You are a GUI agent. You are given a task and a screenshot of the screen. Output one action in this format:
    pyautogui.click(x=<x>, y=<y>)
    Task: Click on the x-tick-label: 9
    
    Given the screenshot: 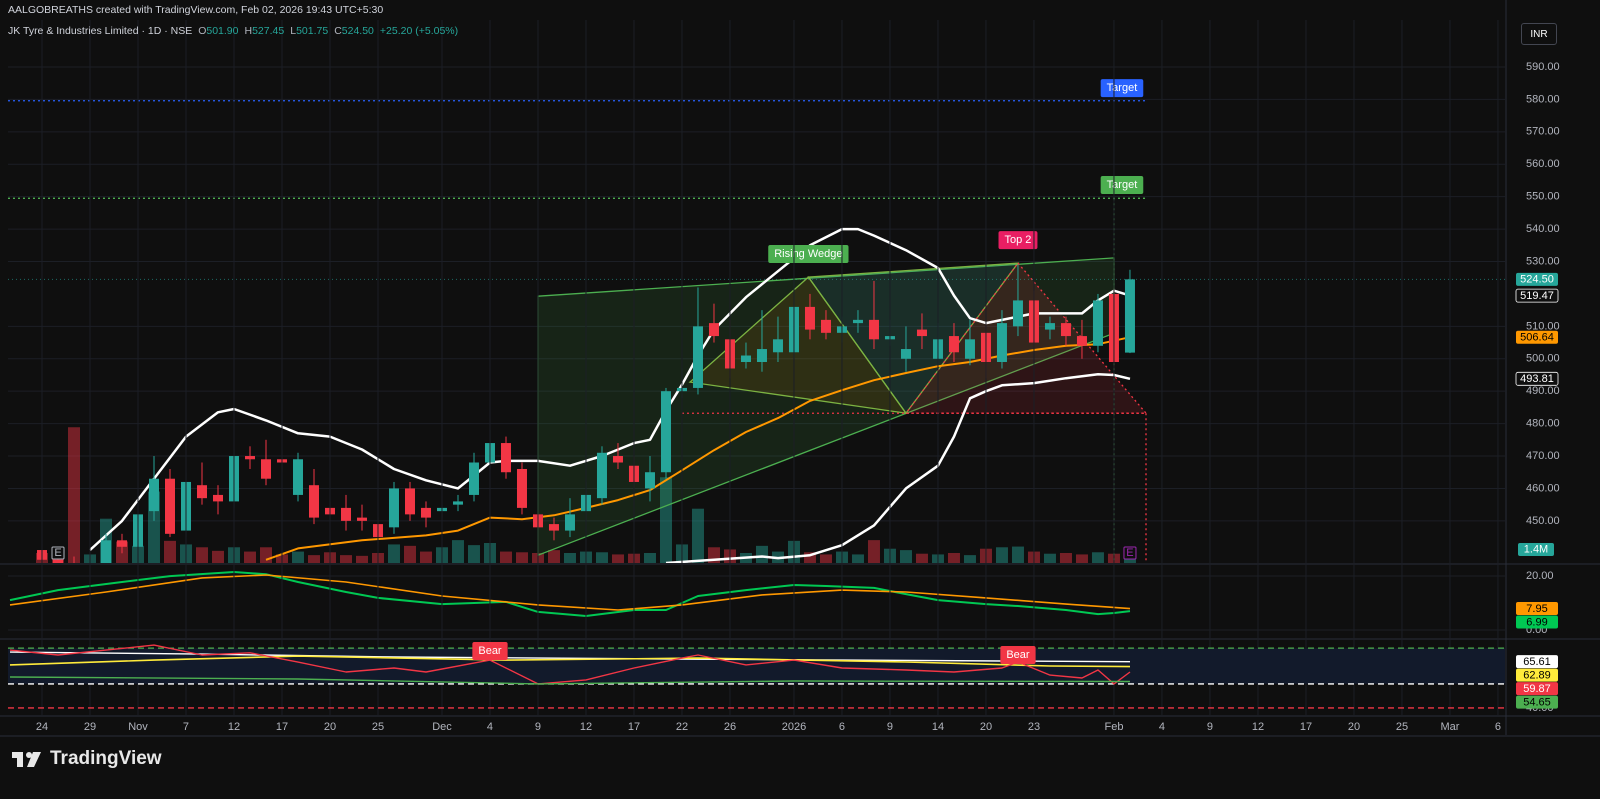 What is the action you would take?
    pyautogui.click(x=538, y=727)
    